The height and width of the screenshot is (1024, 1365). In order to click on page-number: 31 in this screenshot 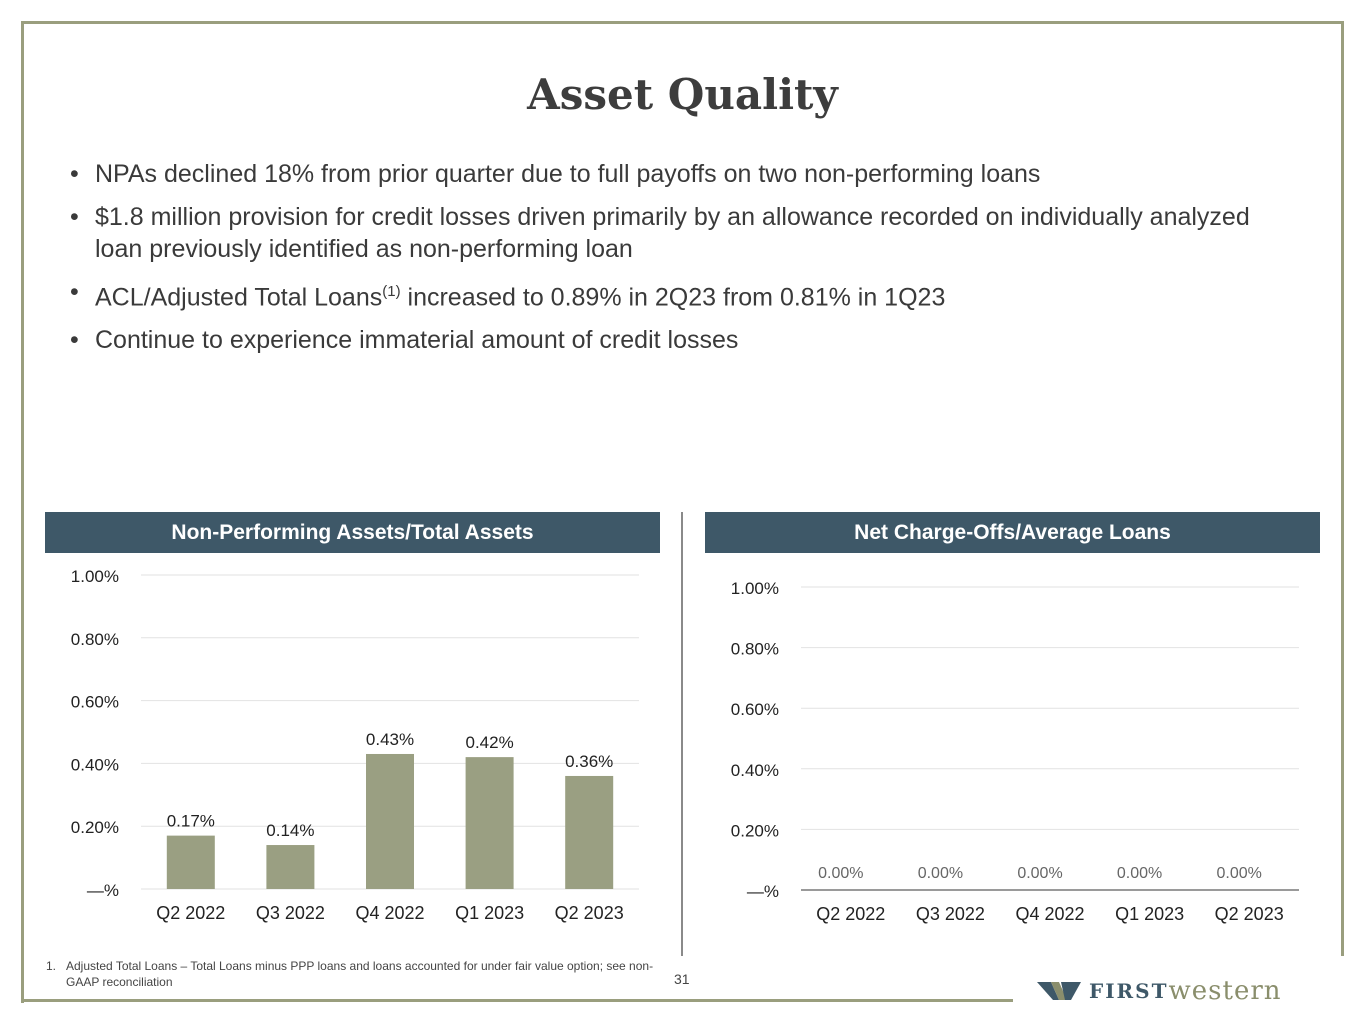, I will do `click(682, 979)`.